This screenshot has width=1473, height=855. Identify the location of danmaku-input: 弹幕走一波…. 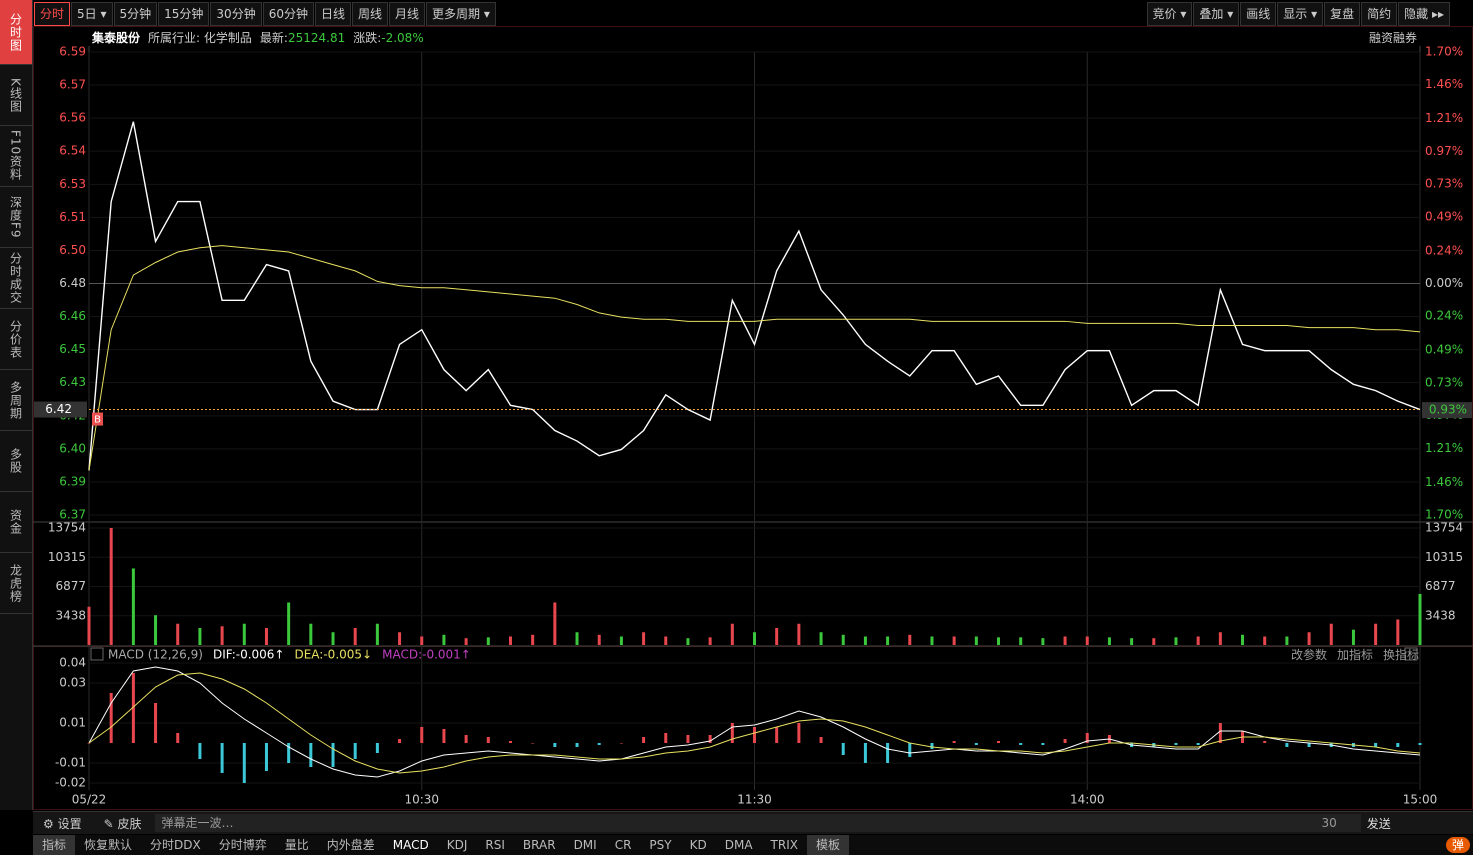
(758, 823).